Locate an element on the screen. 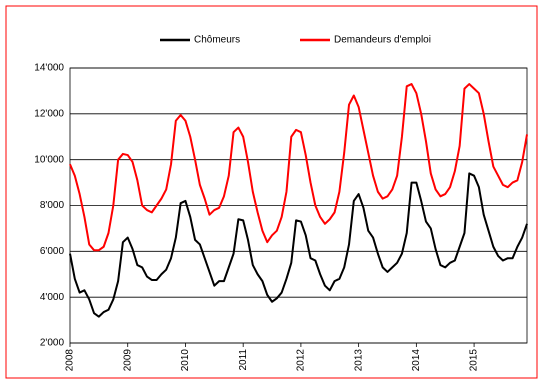 Image resolution: width=543 pixels, height=385 pixels. y-tick-label: 14'000 is located at coordinates (49, 68).